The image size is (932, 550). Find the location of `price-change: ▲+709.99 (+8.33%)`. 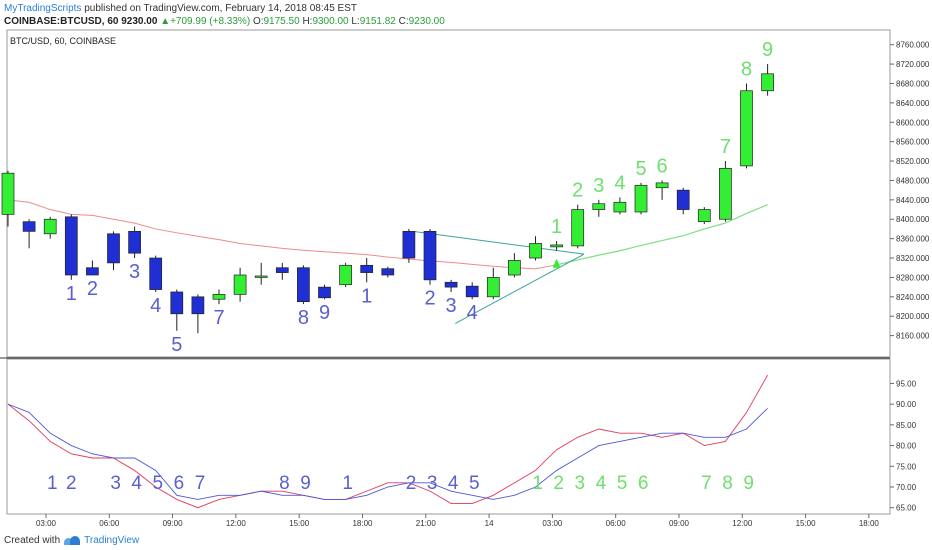

price-change: ▲+709.99 (+8.33%) is located at coordinates (205, 21).